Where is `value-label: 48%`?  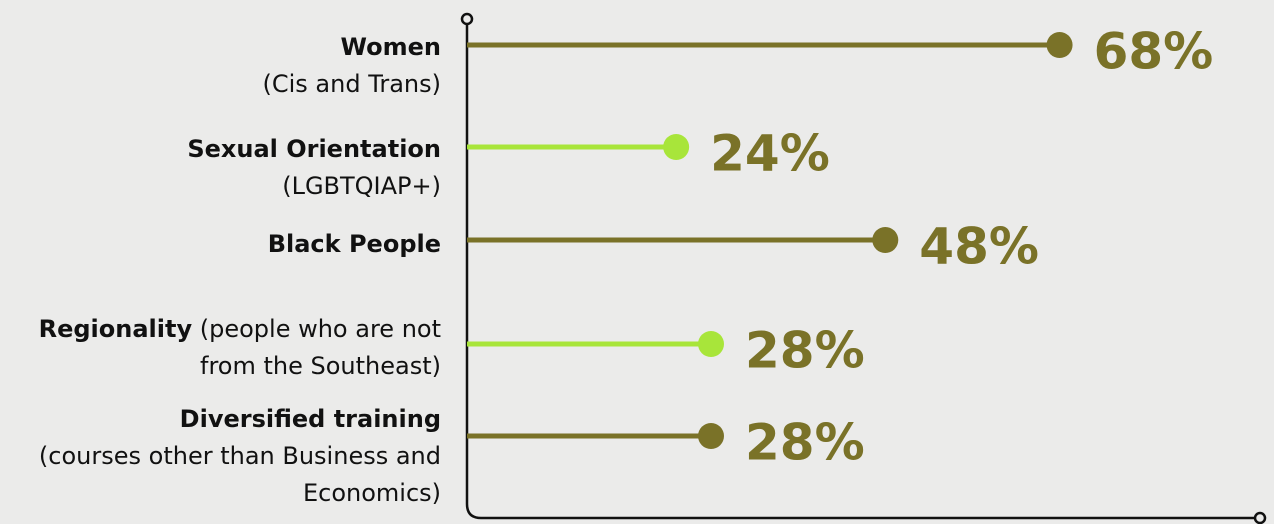
value-label: 48% is located at coordinates (979, 247).